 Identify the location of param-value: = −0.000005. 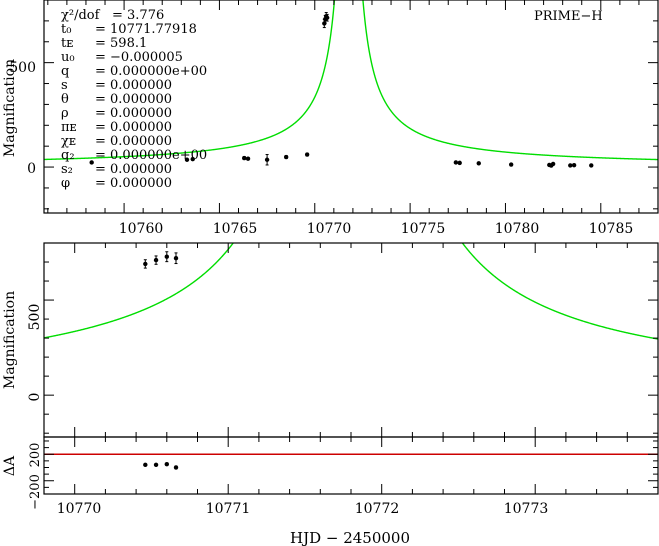
(139, 57).